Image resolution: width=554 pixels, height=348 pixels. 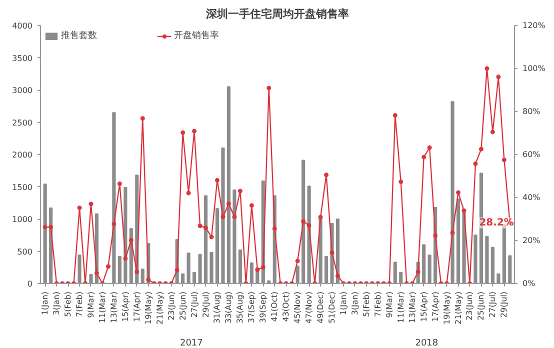 What do you see at coordinates (30, 284) in the screenshot?
I see `y-tick-label: 0` at bounding box center [30, 284].